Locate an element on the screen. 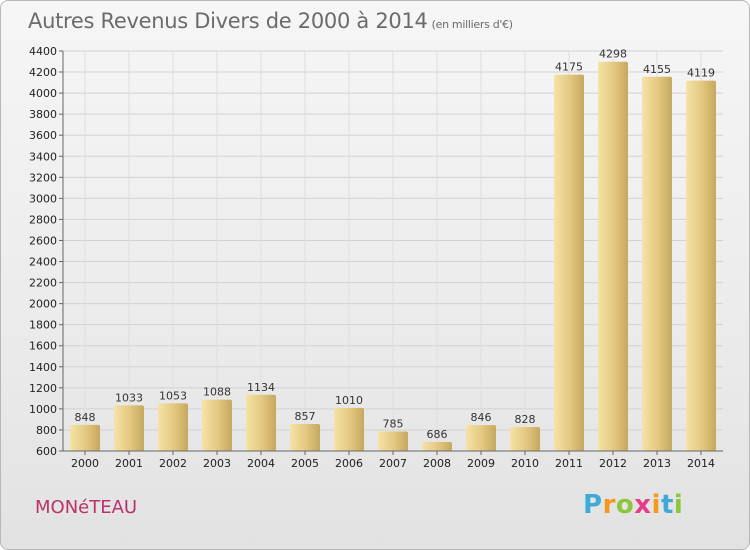  x-tick-label: 2001 is located at coordinates (129, 463).